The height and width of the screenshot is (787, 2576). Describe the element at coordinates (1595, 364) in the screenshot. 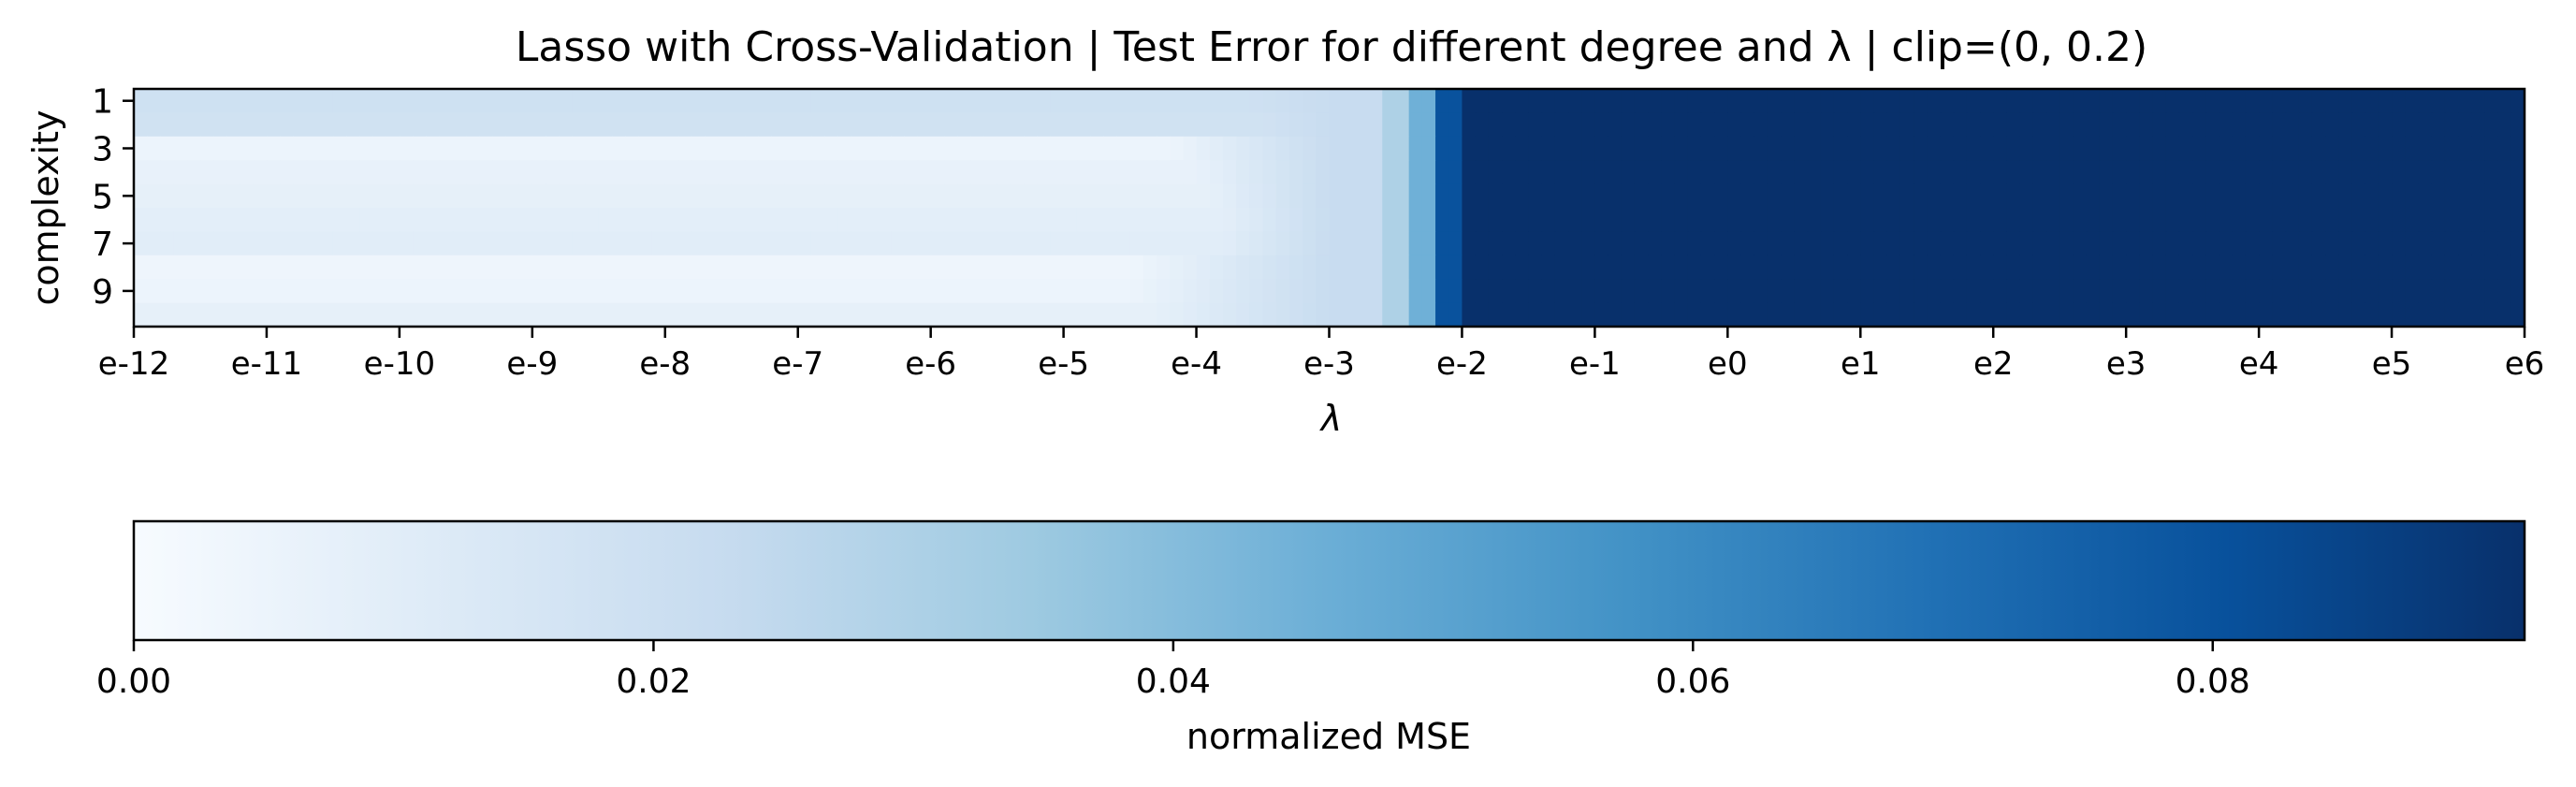

I see `x-tick-label: e-1` at that location.